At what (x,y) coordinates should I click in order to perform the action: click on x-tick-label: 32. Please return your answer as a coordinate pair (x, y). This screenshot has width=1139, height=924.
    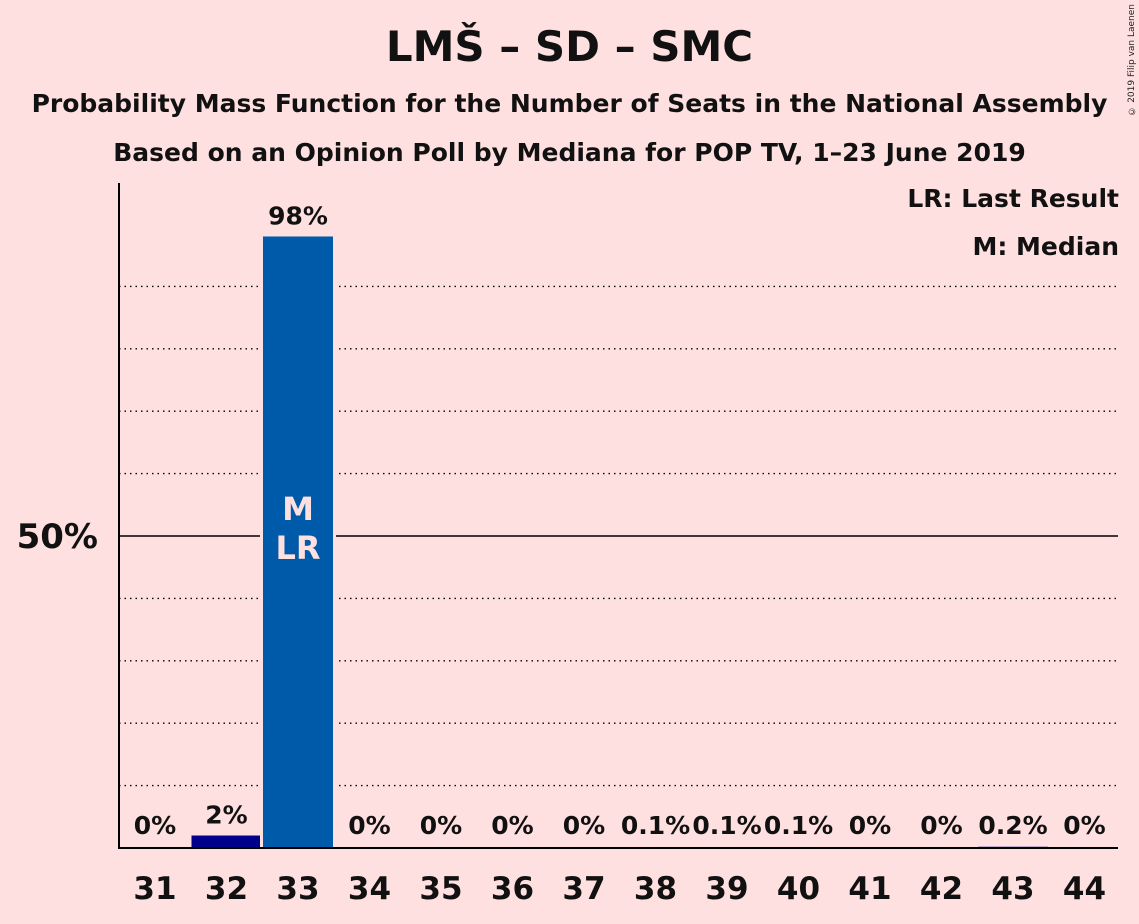
    Looking at the image, I should click on (226, 889).